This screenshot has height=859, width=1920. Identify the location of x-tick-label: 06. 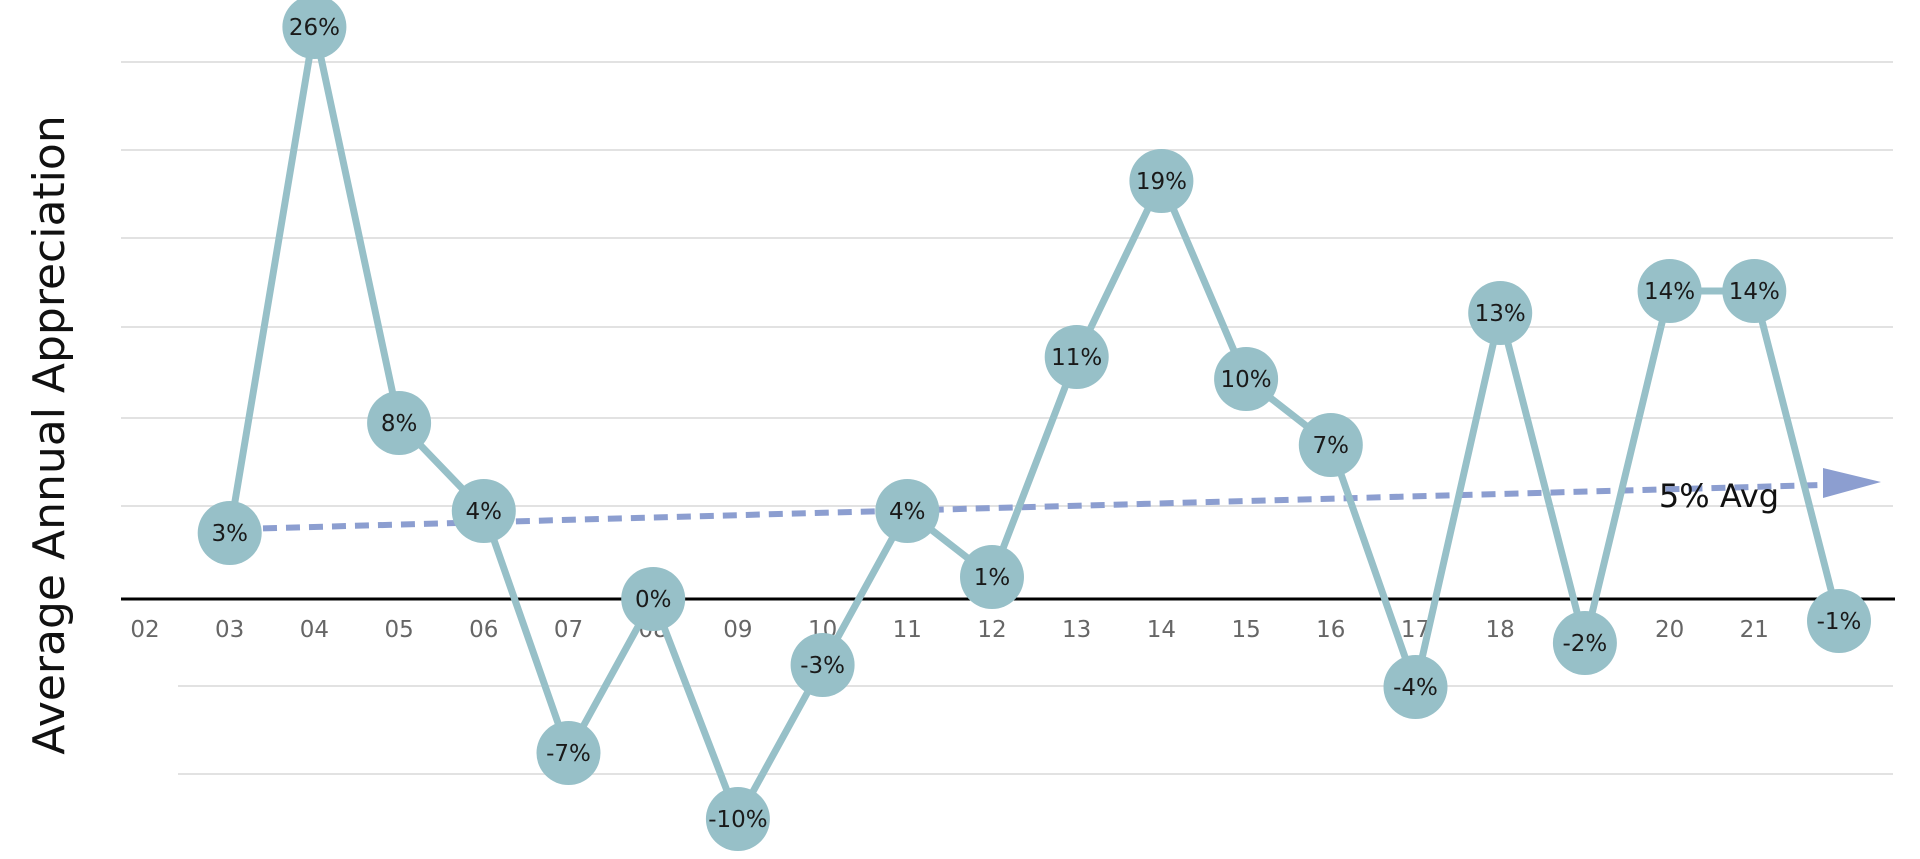
(483, 630).